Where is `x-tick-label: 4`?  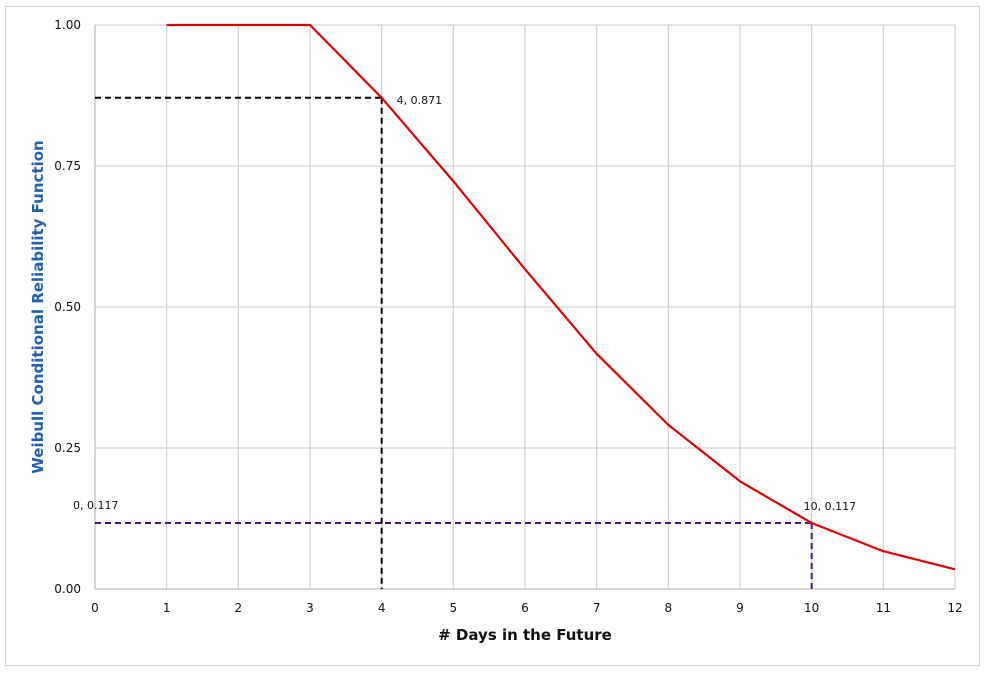 x-tick-label: 4 is located at coordinates (382, 608).